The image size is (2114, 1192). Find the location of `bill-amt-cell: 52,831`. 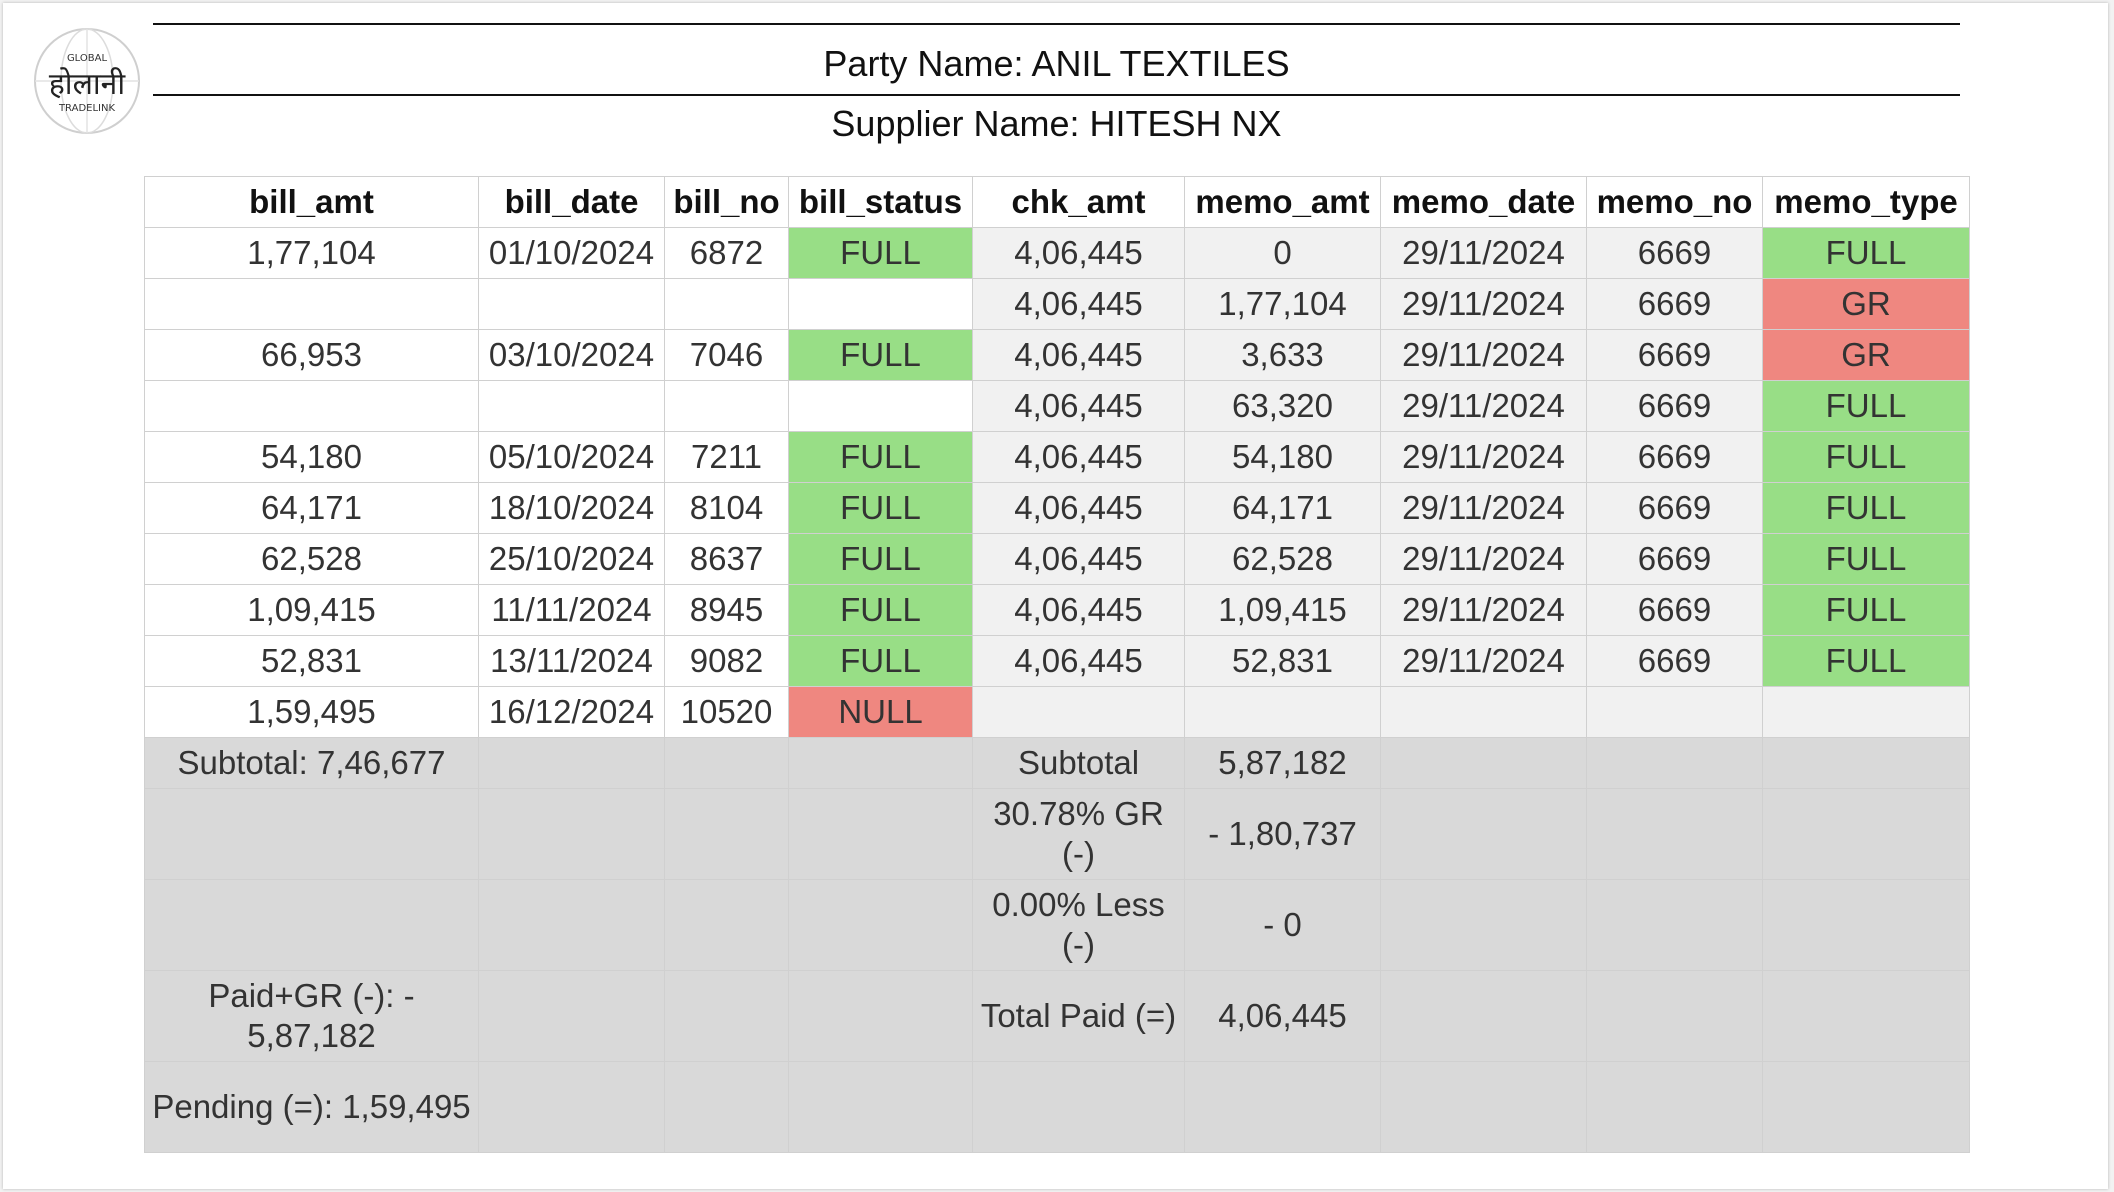

bill-amt-cell: 52,831 is located at coordinates (311, 661).